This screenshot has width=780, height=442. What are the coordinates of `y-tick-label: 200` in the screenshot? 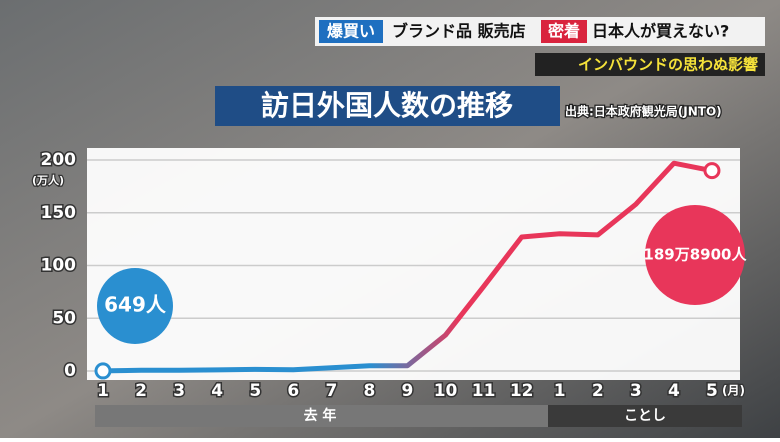 It's located at (59, 160).